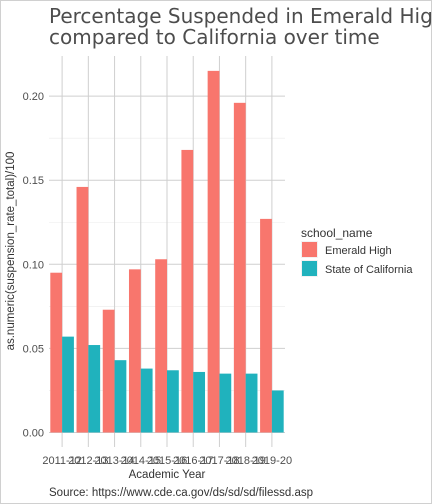  What do you see at coordinates (11, 251) in the screenshot?
I see `y-axis-title: as.numeric(suspension_rate_total)/100` at bounding box center [11, 251].